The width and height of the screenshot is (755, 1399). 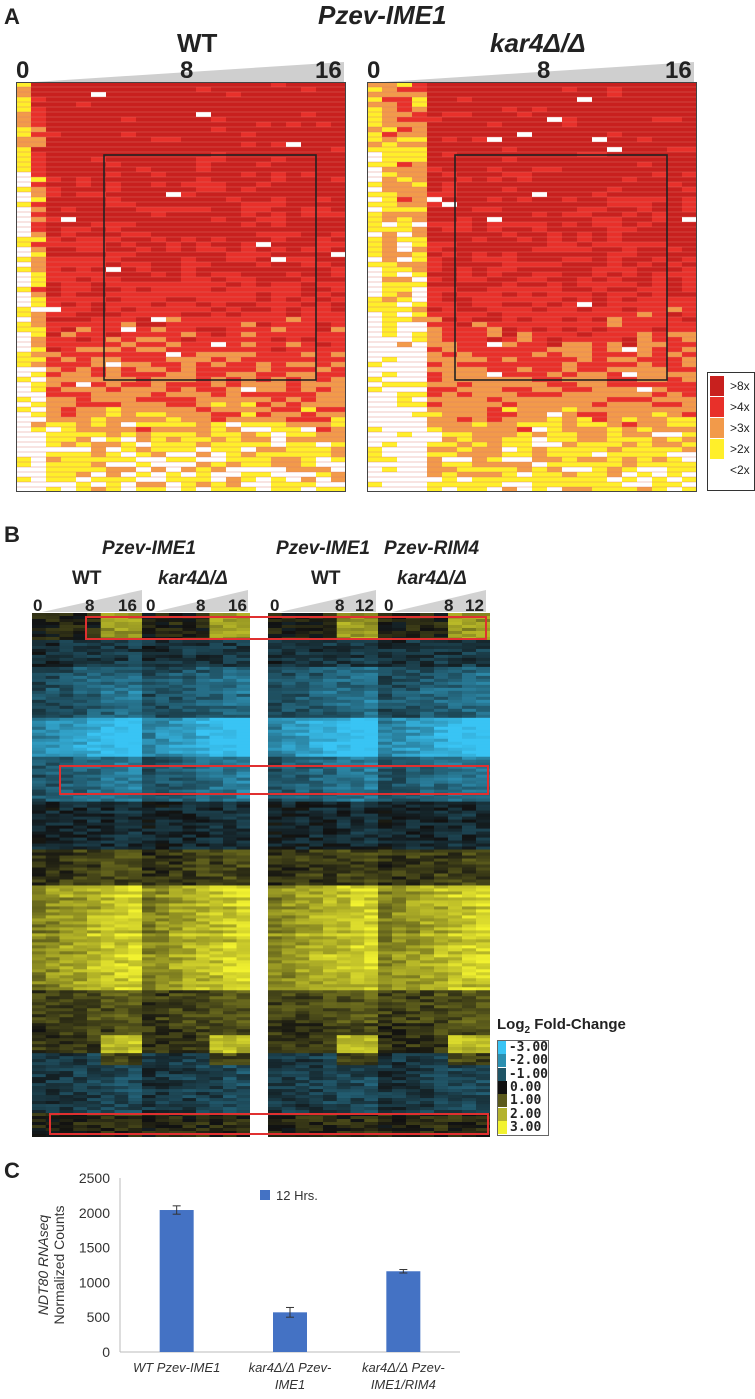 What do you see at coordinates (197, 43) in the screenshot?
I see `panel-a-wt-label: WT` at bounding box center [197, 43].